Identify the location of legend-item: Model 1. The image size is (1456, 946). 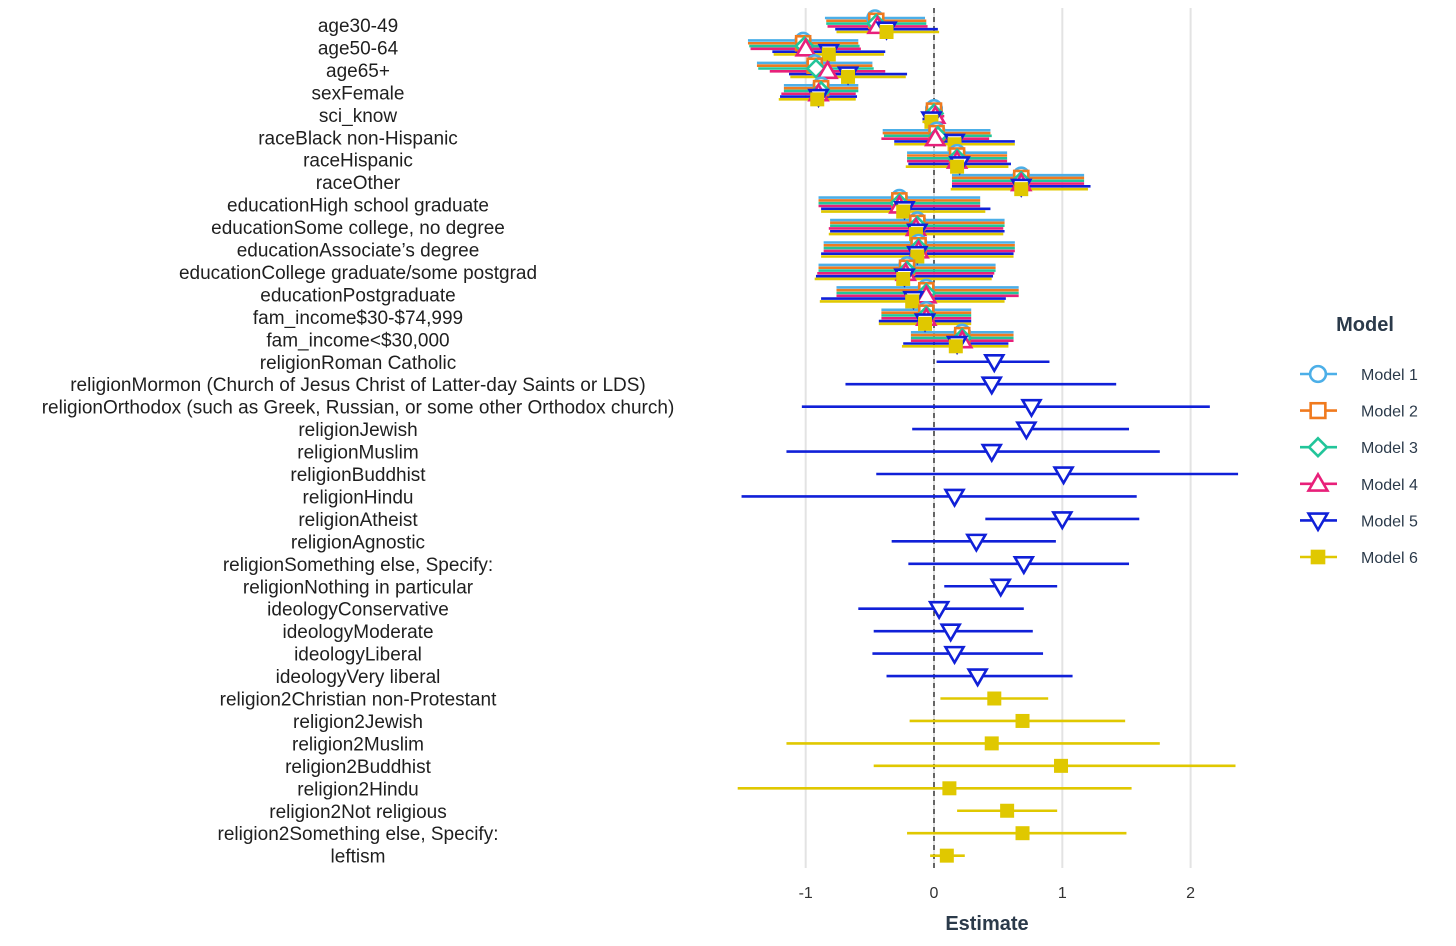
(1359, 374).